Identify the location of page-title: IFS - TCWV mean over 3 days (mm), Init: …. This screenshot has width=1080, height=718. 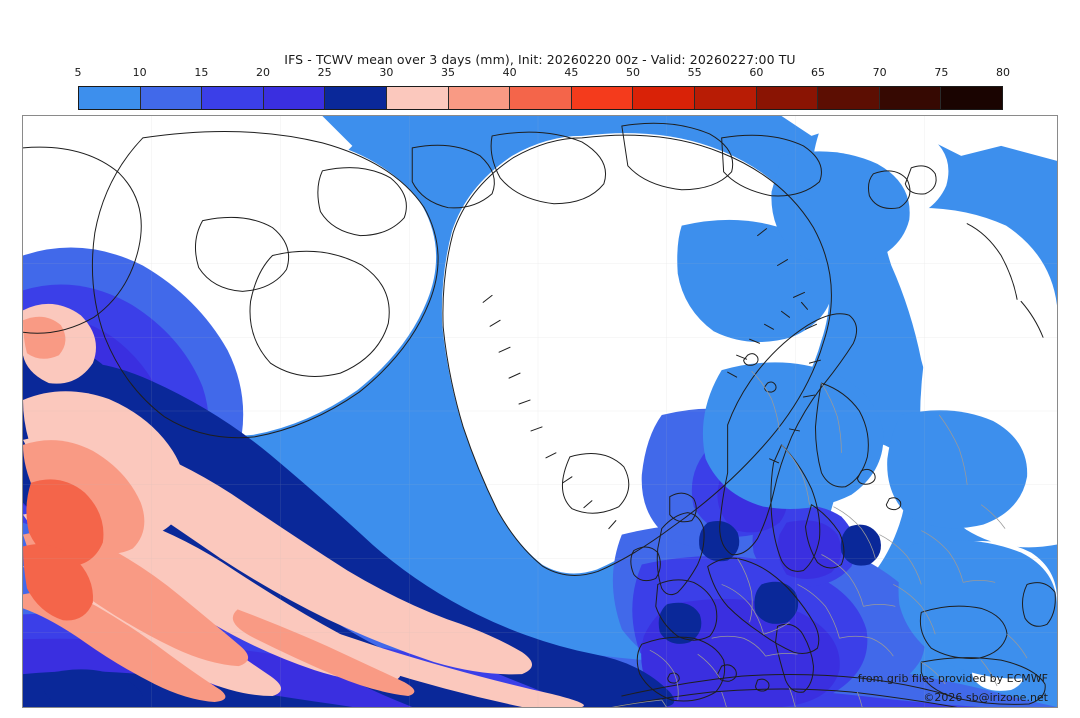
(540, 59).